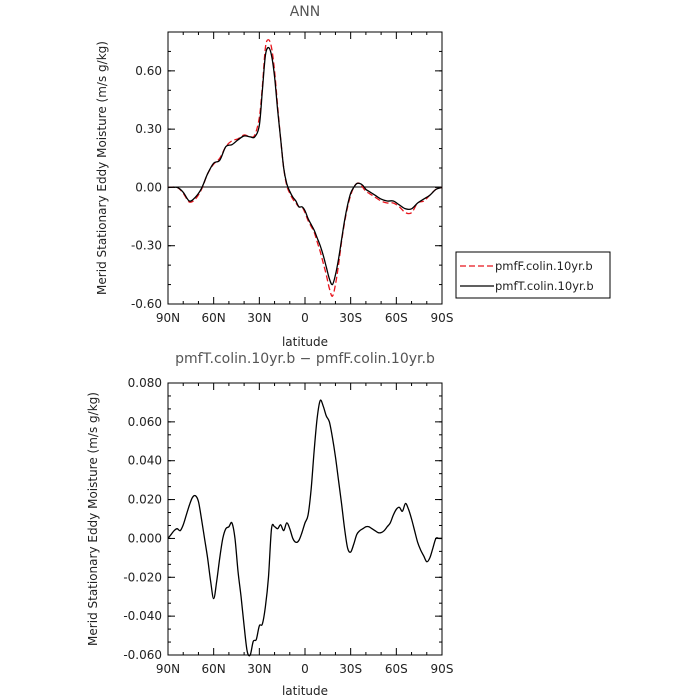  I want to click on bottom-series-group, so click(304, 528).